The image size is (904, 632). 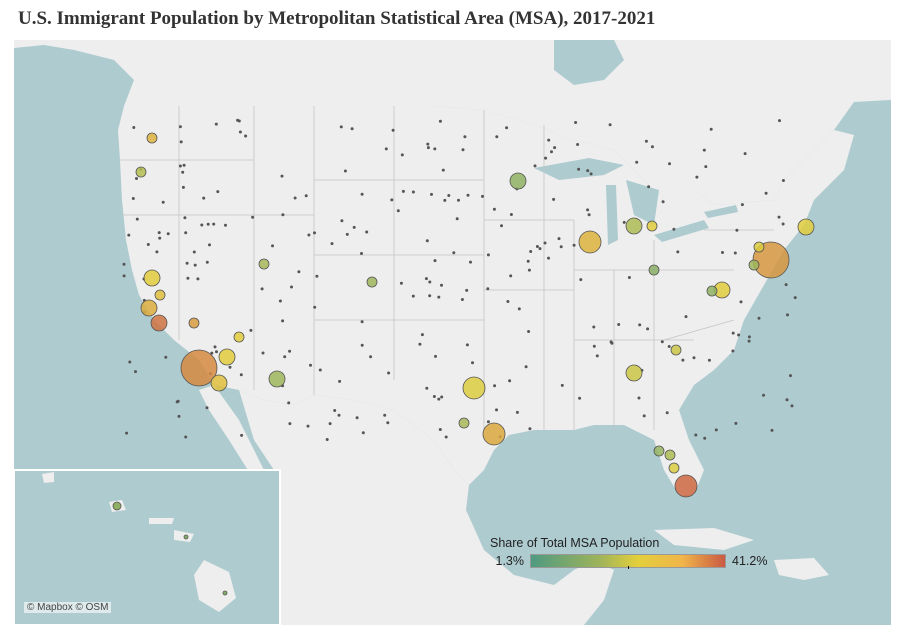 I want to click on hawaii-molokai, so click(x=161, y=521).